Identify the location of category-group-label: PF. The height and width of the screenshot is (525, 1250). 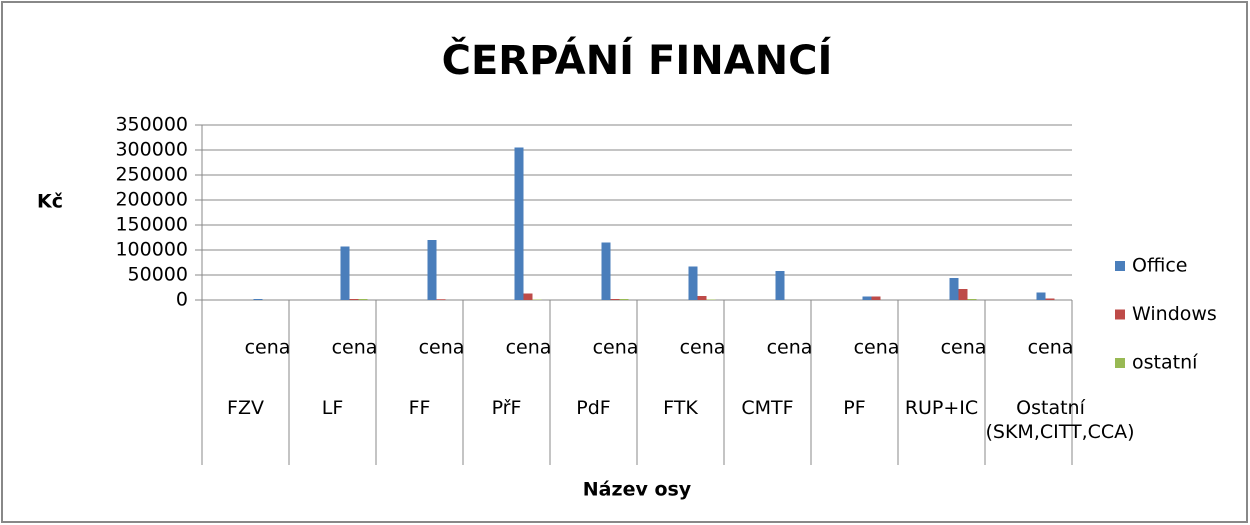
(854, 408).